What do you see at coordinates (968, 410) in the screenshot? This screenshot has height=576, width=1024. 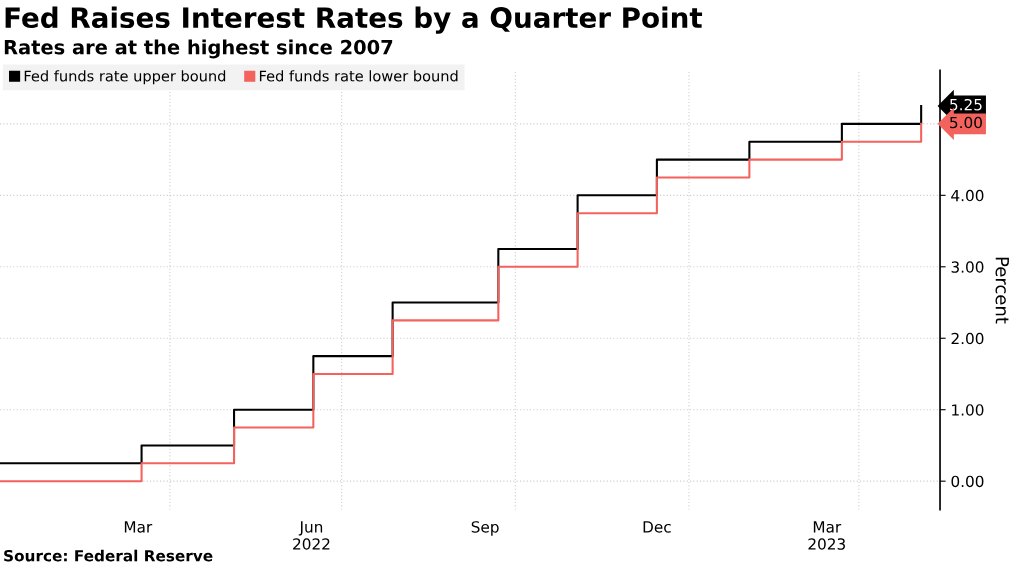 I see `y-tick-label: 1.00` at bounding box center [968, 410].